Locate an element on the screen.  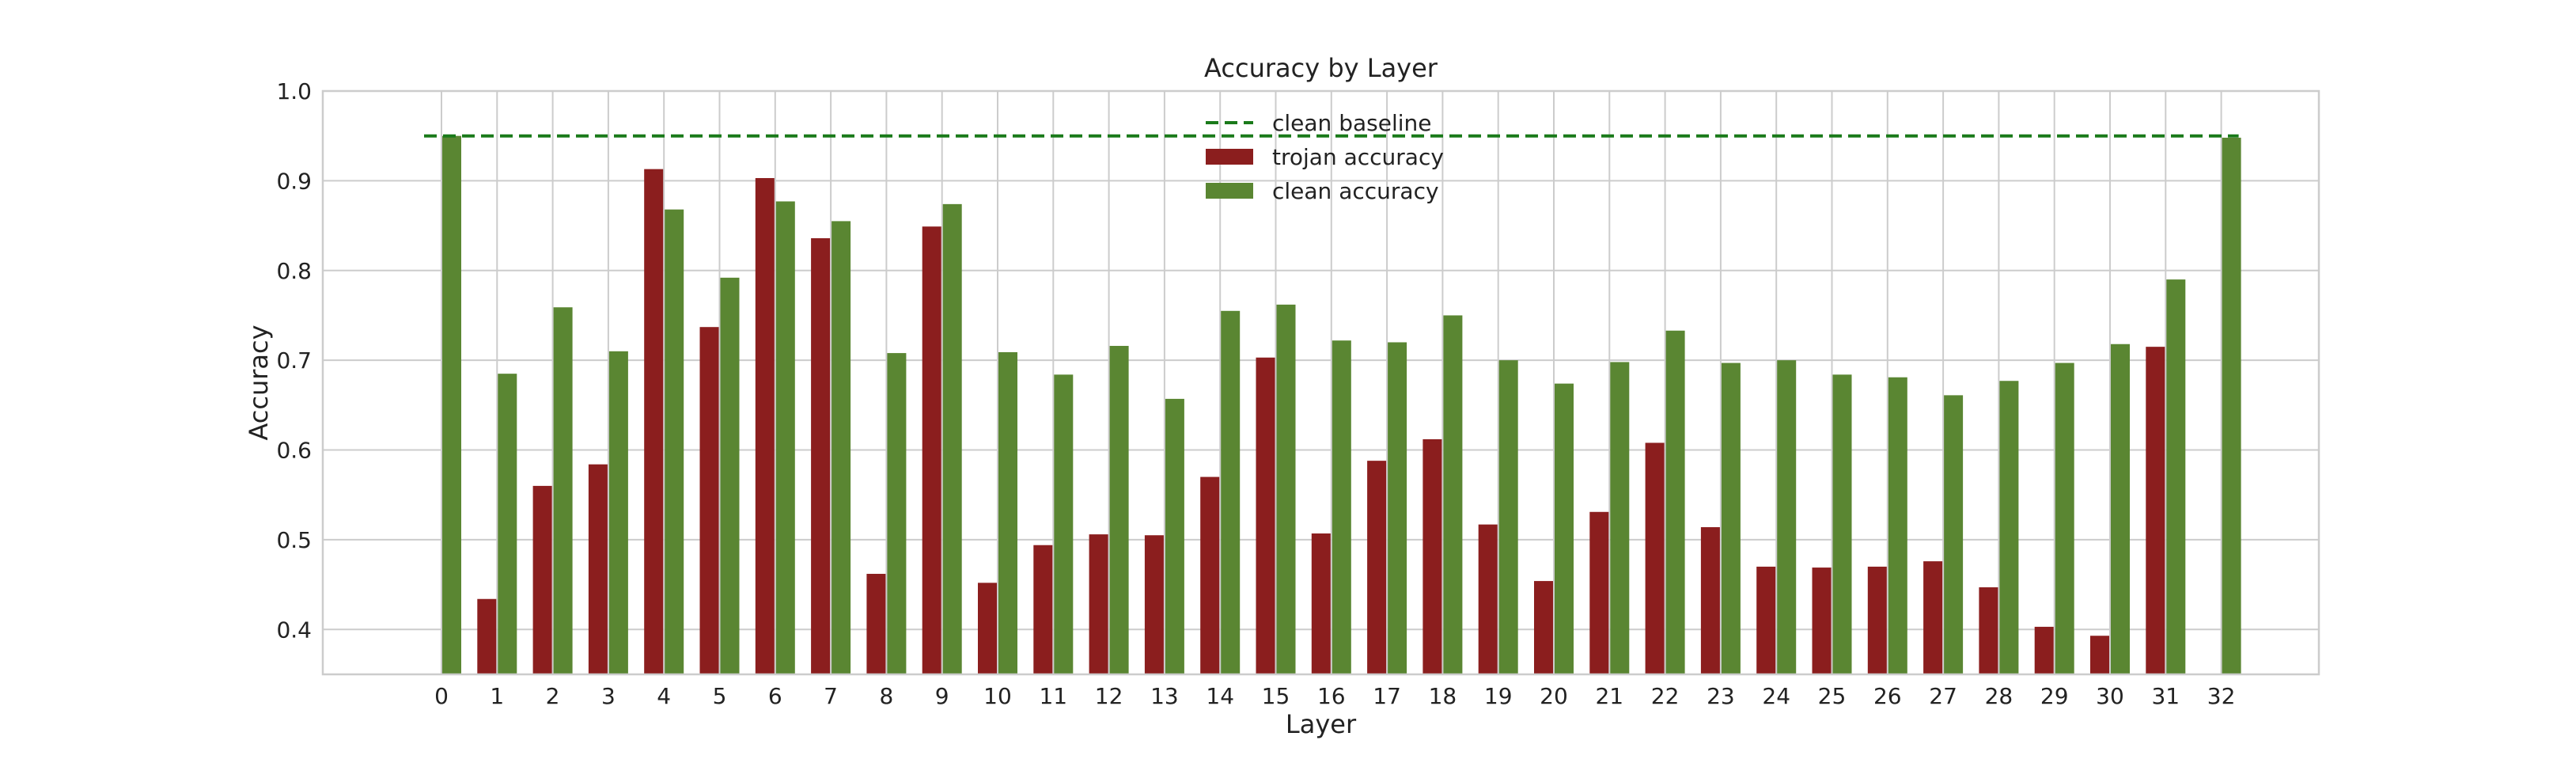
x-tick-label: 1 is located at coordinates (497, 696).